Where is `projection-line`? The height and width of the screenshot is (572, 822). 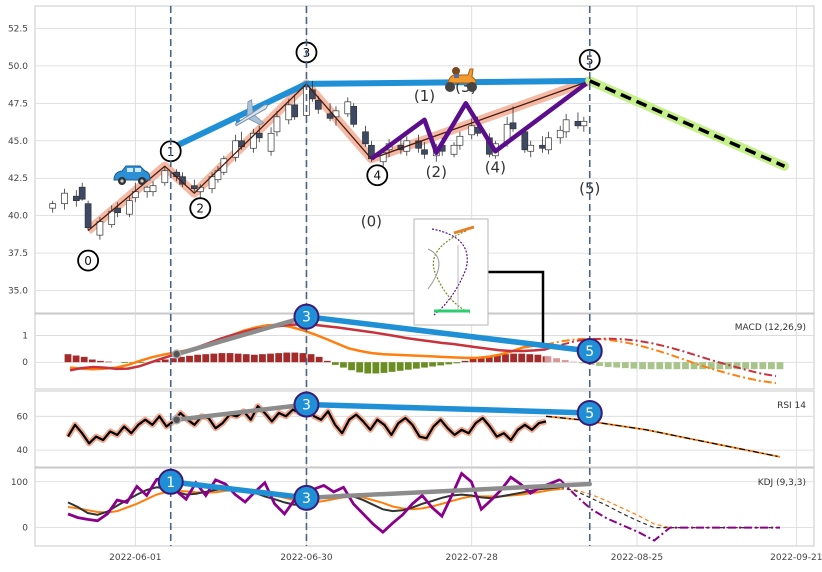
projection-line is located at coordinates (687, 123).